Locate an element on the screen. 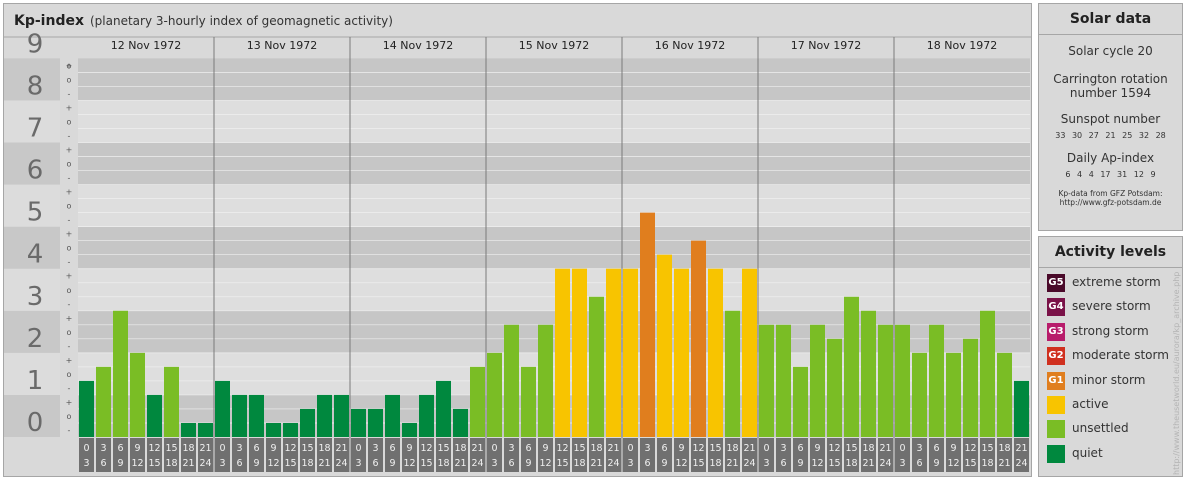 The image size is (1184, 480). legend-label: quiet is located at coordinates (1087, 452).